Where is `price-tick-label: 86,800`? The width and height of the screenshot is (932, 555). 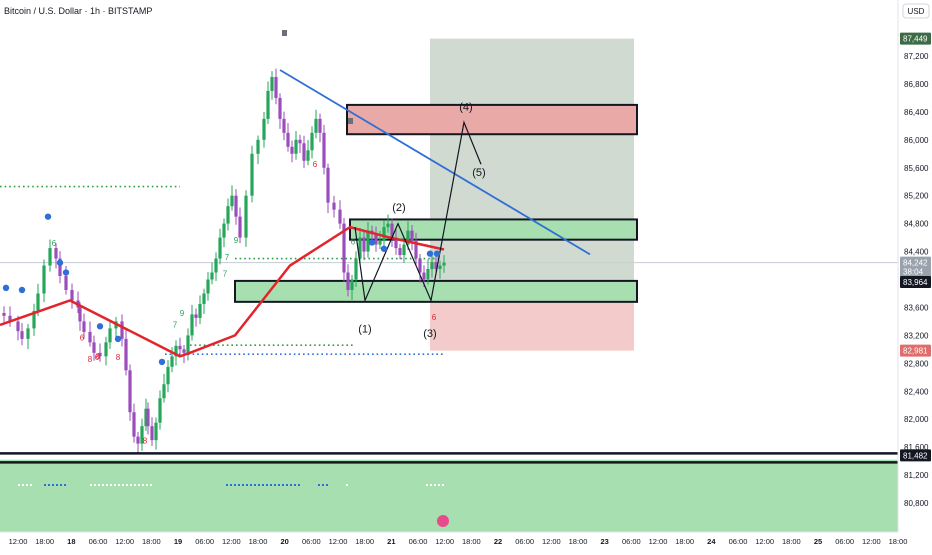
price-tick-label: 86,800 is located at coordinates (916, 84).